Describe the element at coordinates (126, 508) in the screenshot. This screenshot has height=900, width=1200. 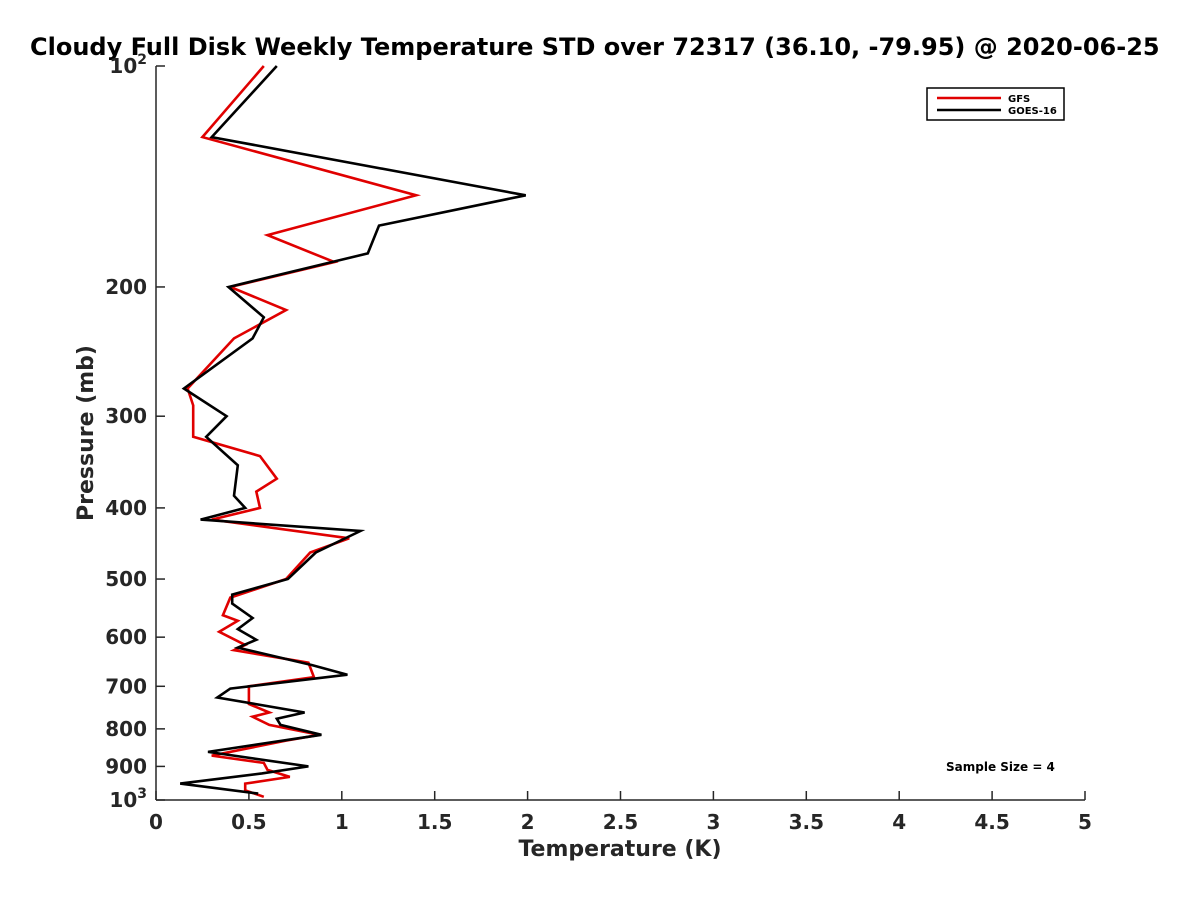
I see `y-tick-label: 400` at that location.